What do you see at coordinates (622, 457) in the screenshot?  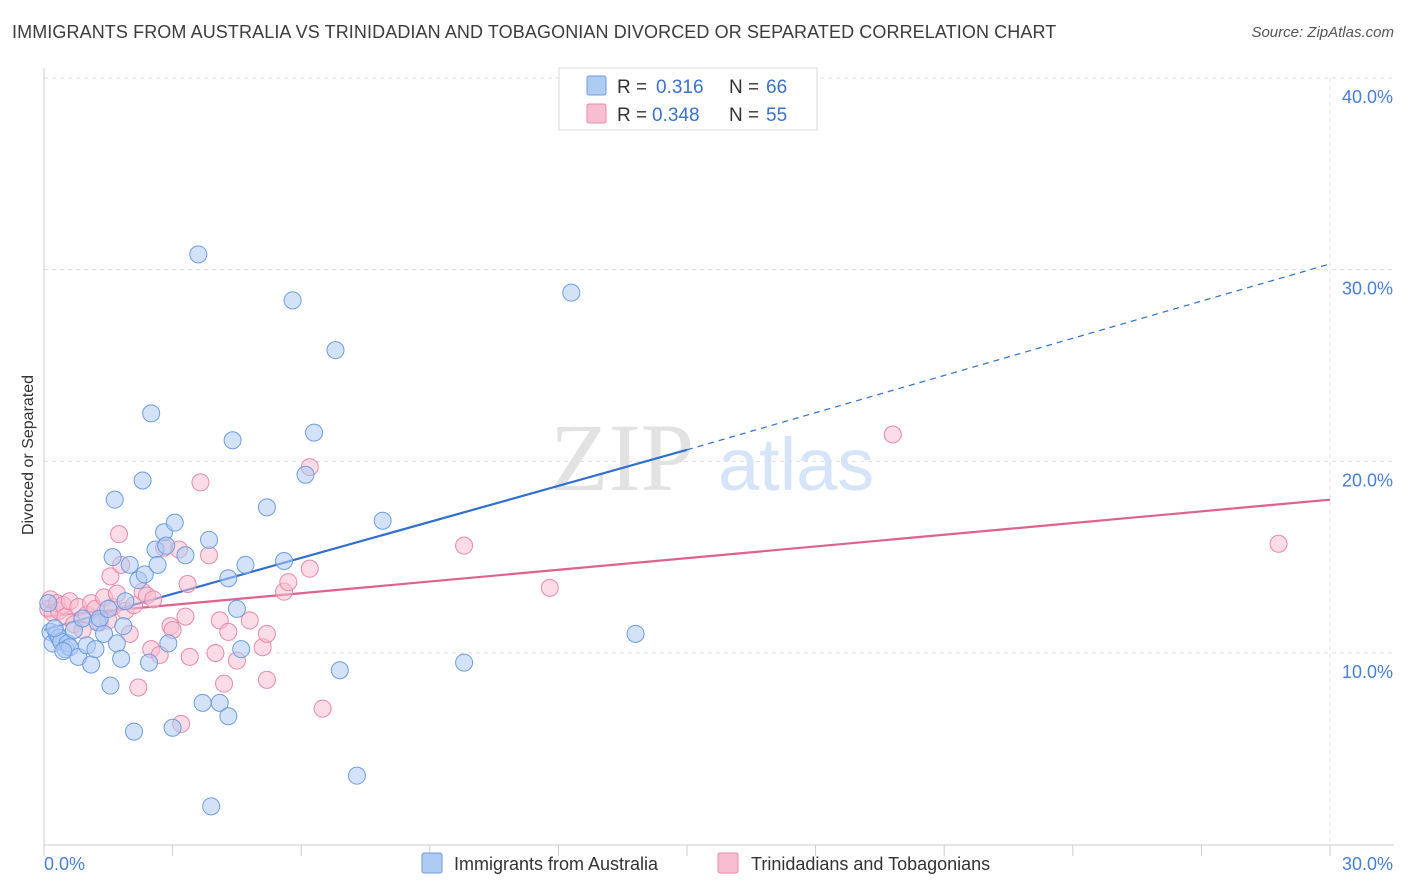 I see `watermark-zip: ZIP` at bounding box center [622, 457].